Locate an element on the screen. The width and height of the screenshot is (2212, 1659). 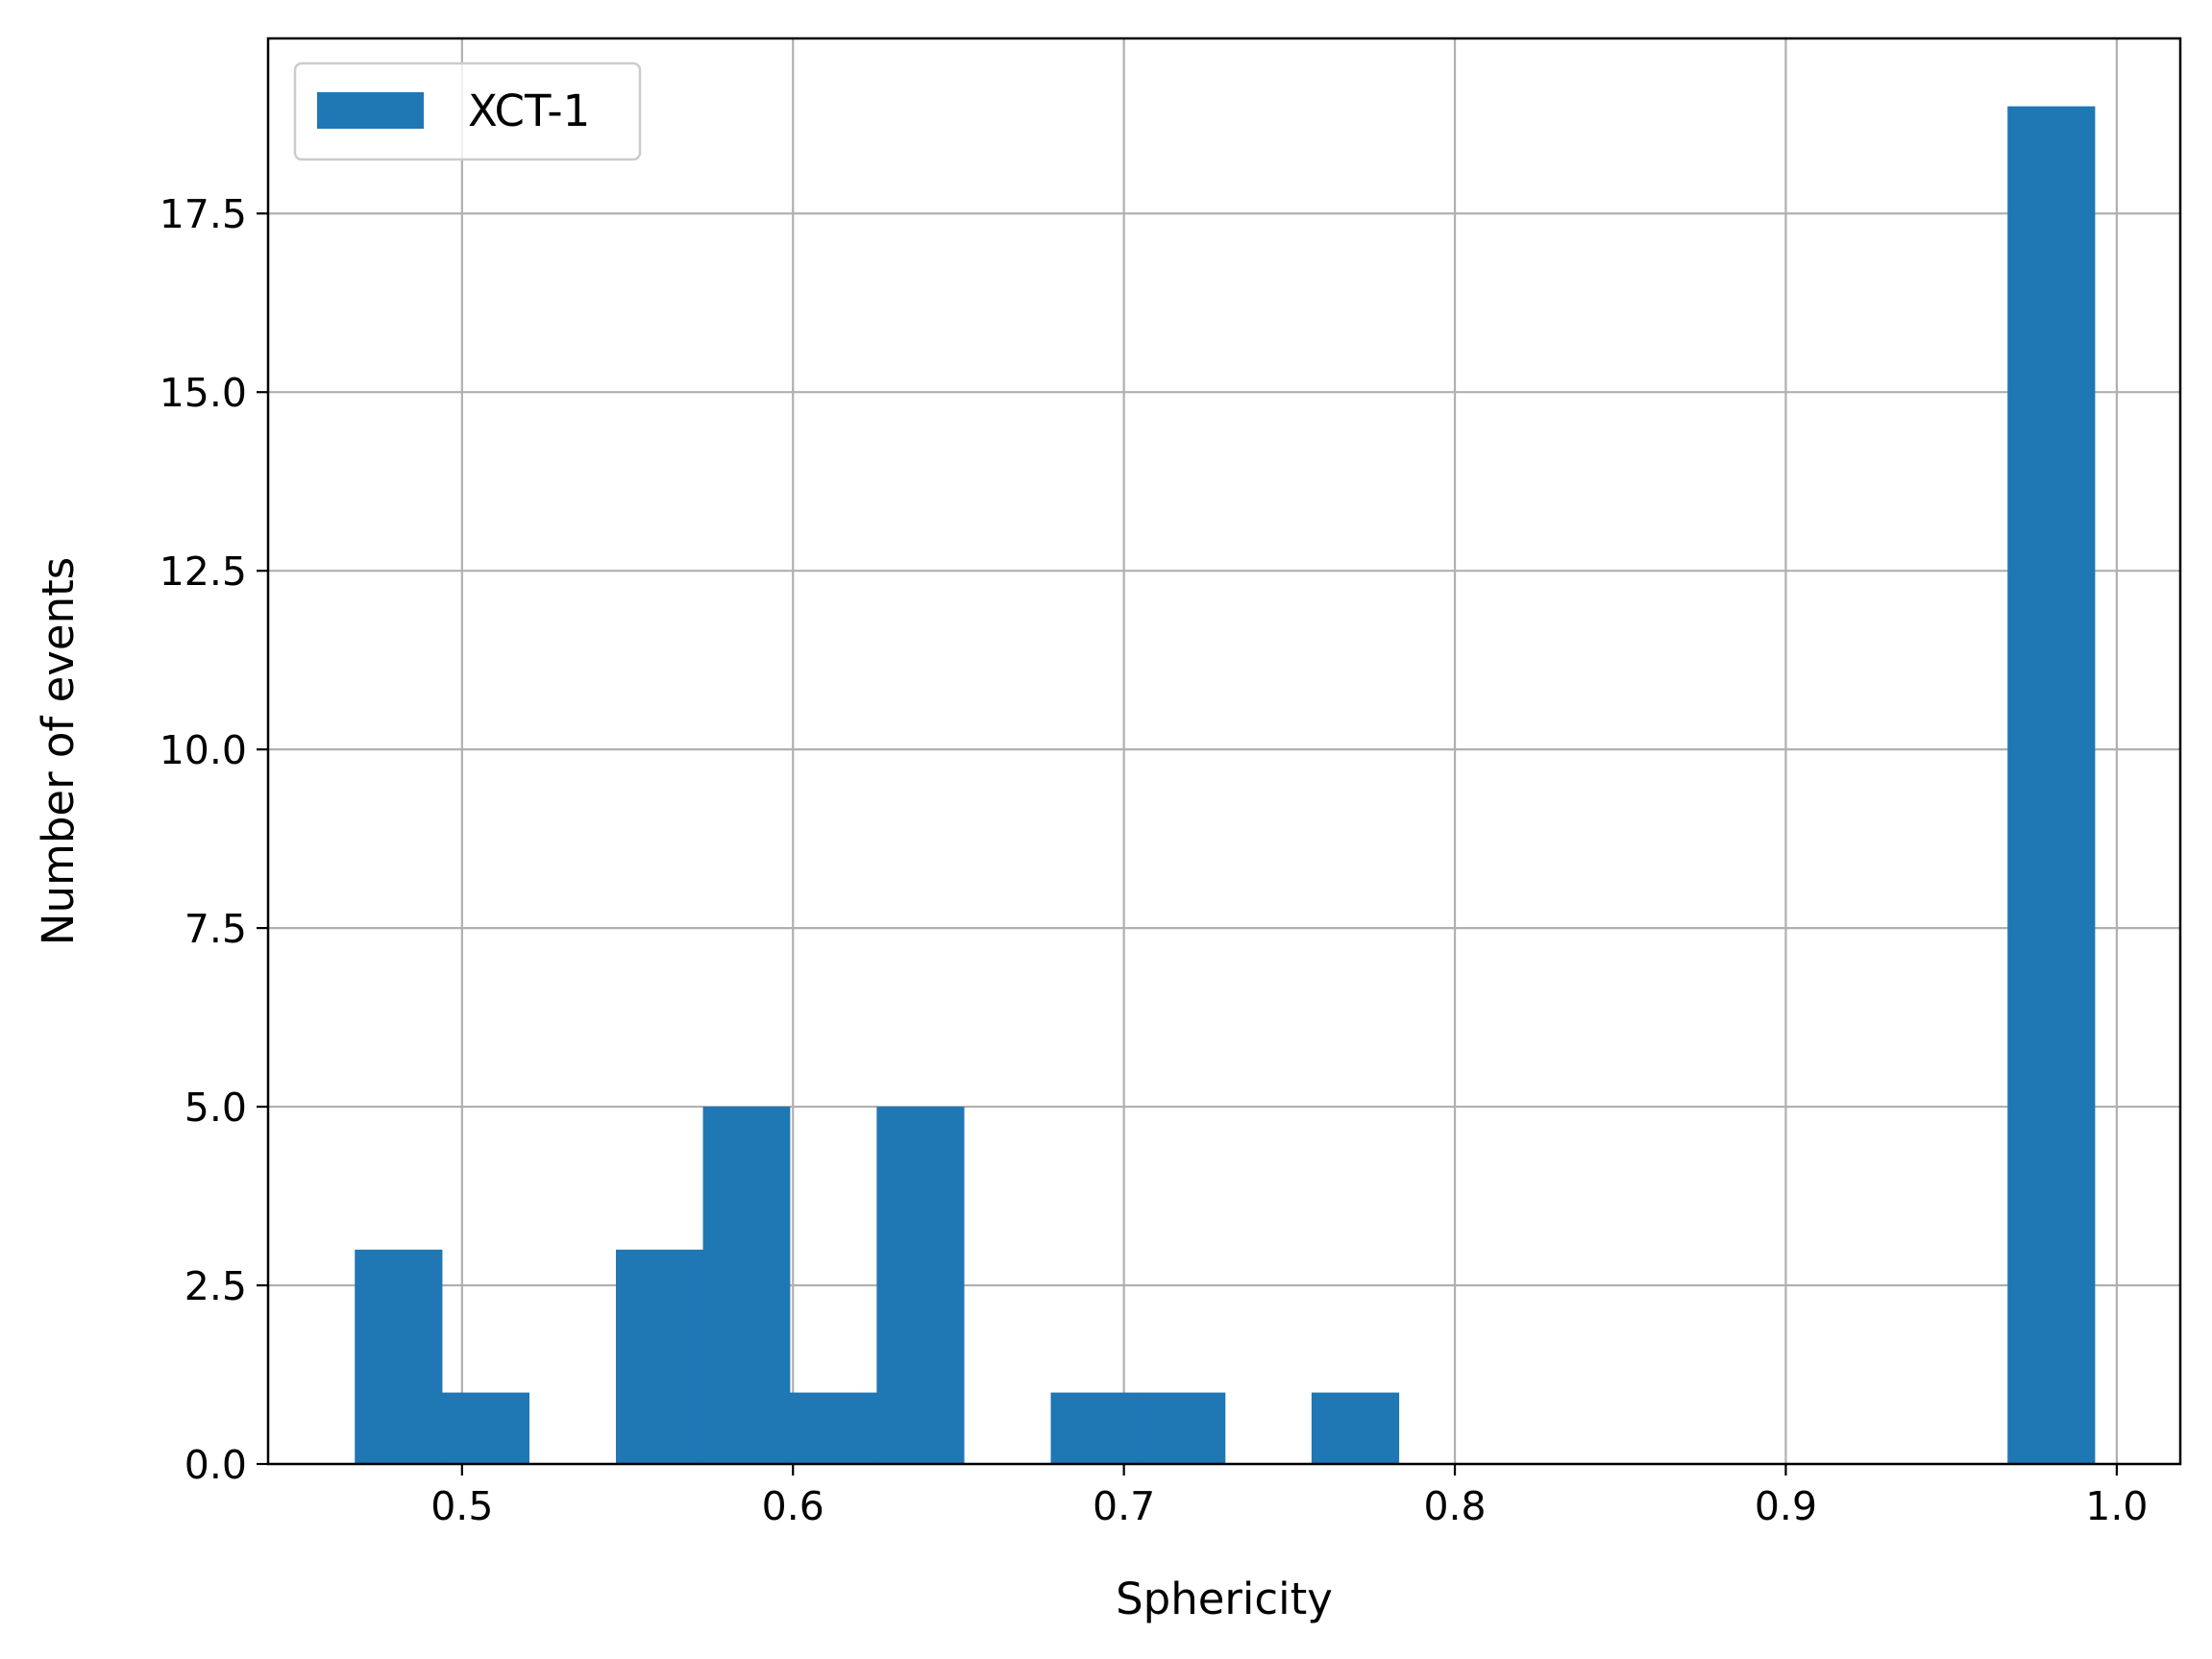
legend-box is located at coordinates (467, 111).